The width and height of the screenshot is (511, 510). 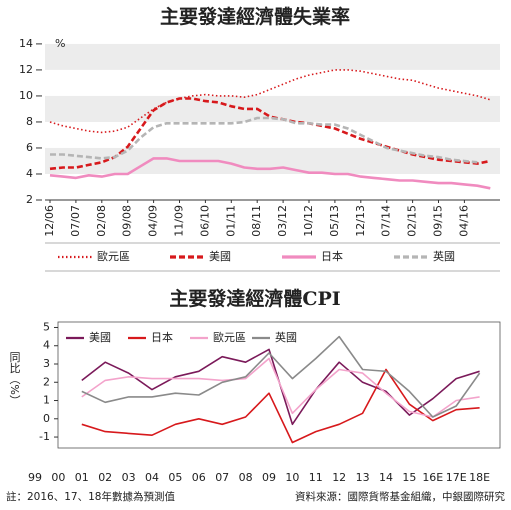 What do you see at coordinates (363, 477) in the screenshot?
I see `x-tick-label: 13` at bounding box center [363, 477].